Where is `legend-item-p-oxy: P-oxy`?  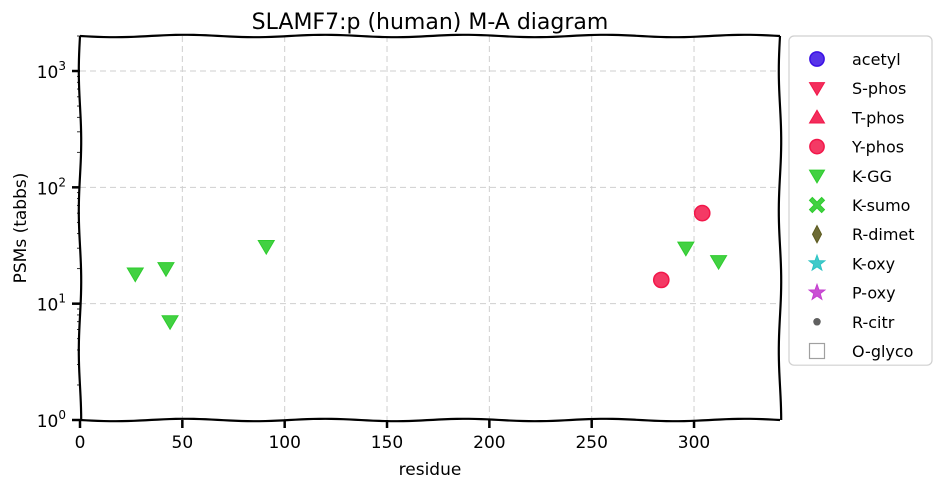 legend-item-p-oxy: P-oxy is located at coordinates (851, 292).